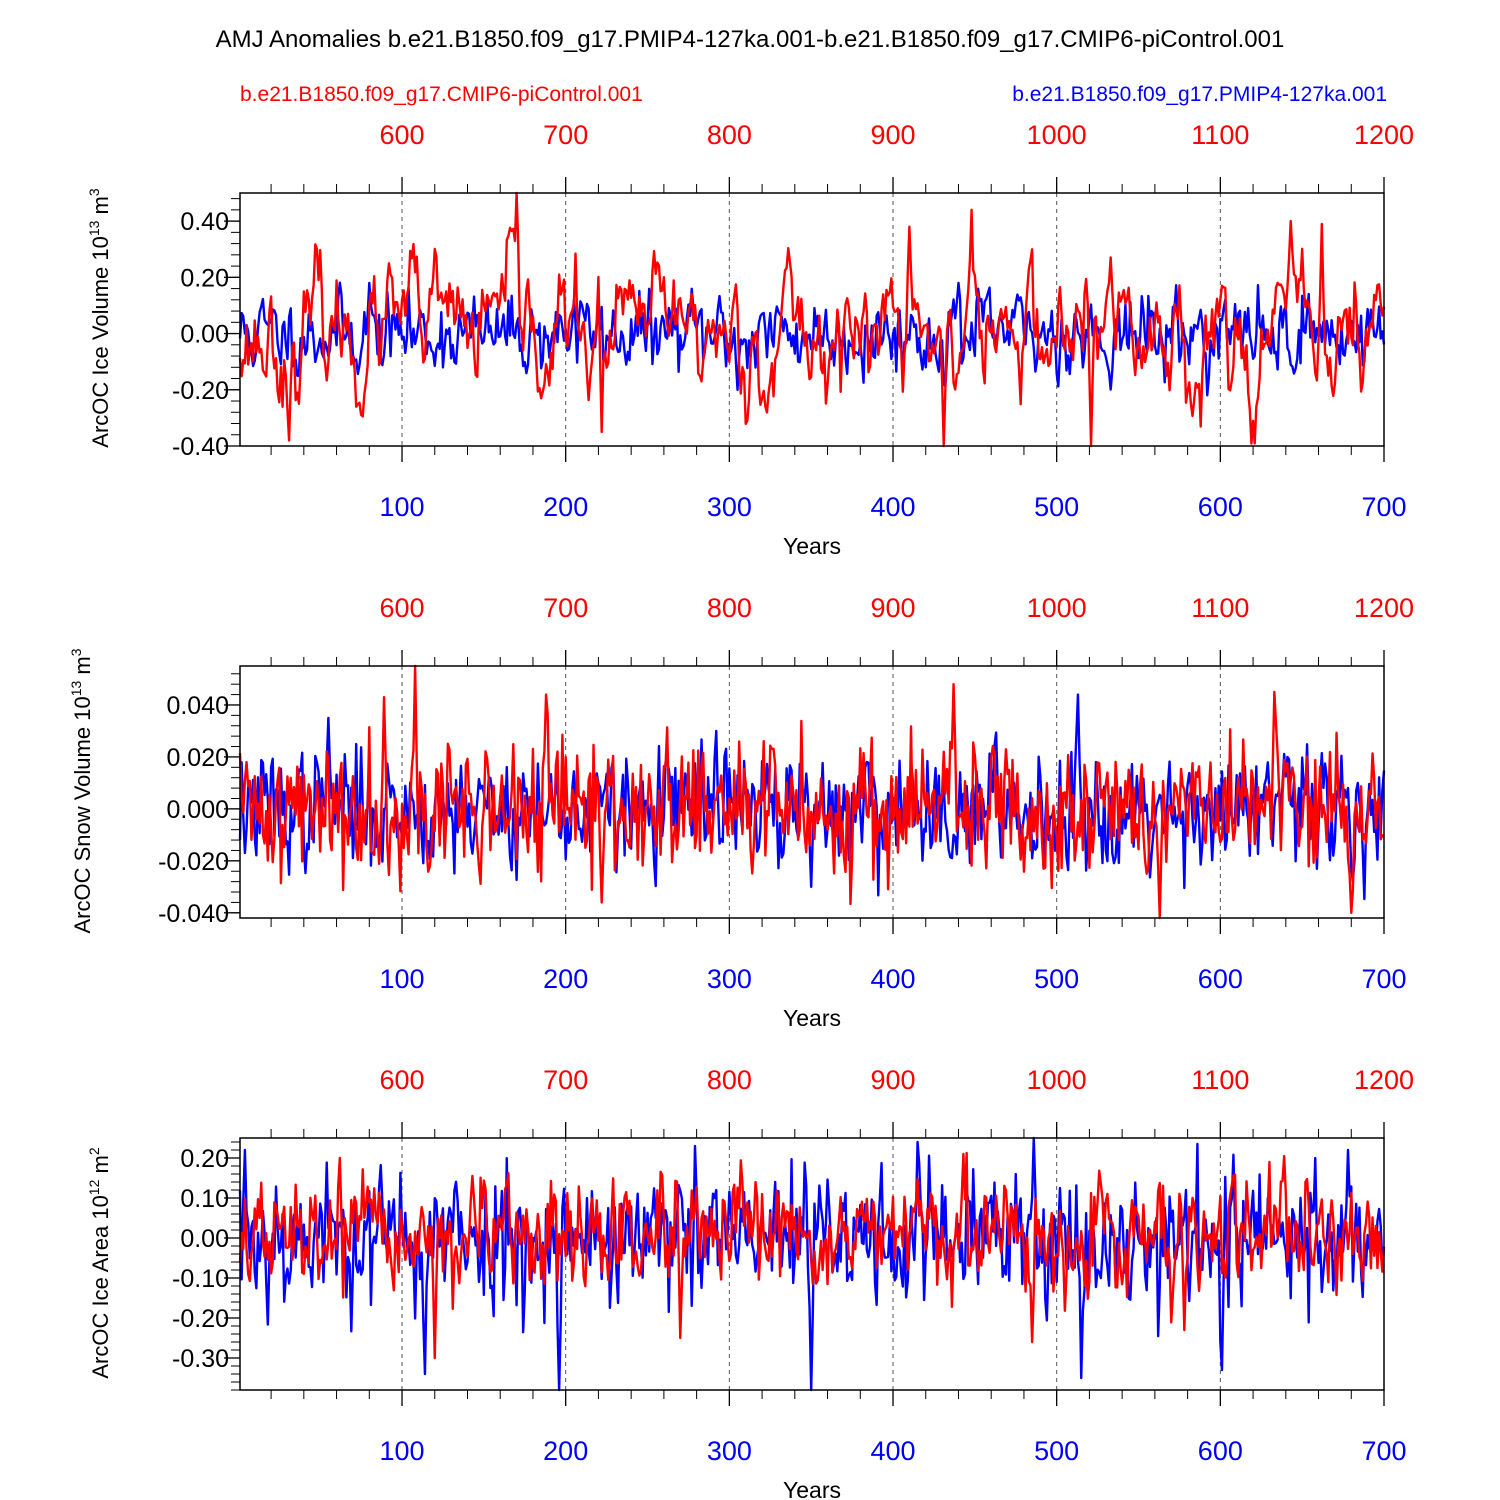 The height and width of the screenshot is (1500, 1500). What do you see at coordinates (812, 546) in the screenshot?
I see `xlabel-ice-volume: Years` at bounding box center [812, 546].